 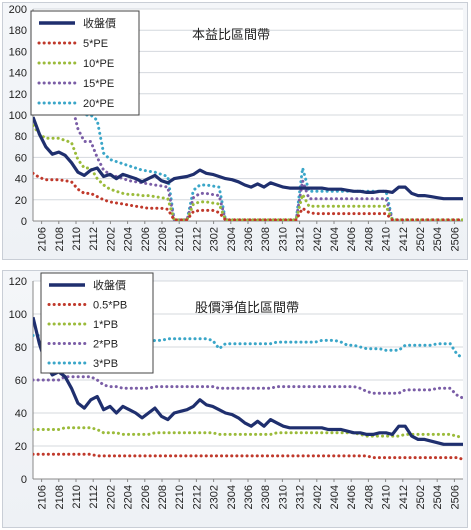 What do you see at coordinates (247, 307) in the screenshot?
I see `chart-title: 股價淨值比區間帶` at bounding box center [247, 307].